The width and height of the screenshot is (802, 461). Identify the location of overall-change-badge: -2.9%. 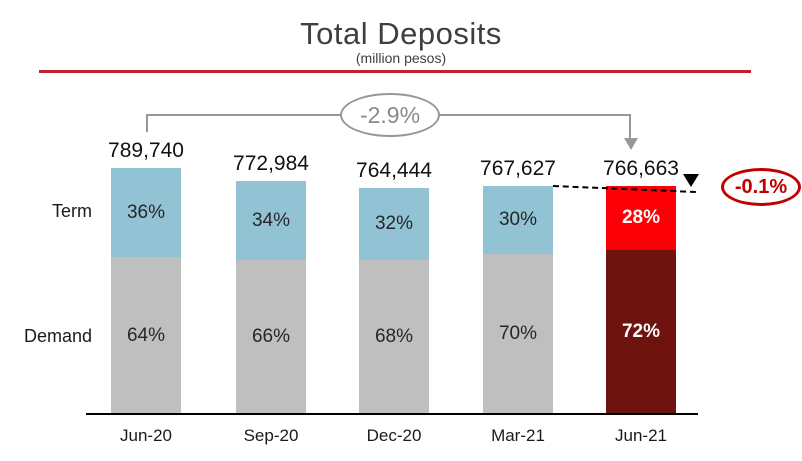
(390, 115).